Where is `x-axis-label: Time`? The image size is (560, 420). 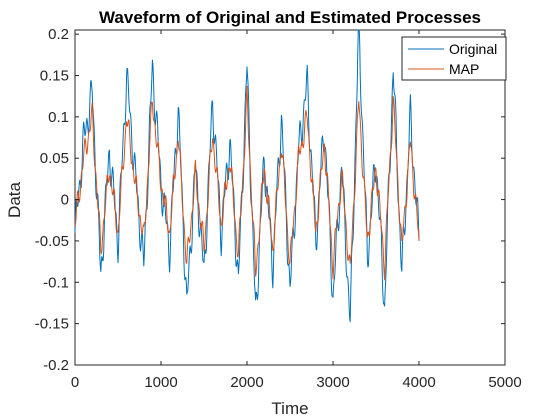
x-axis-label: Time is located at coordinates (289, 408).